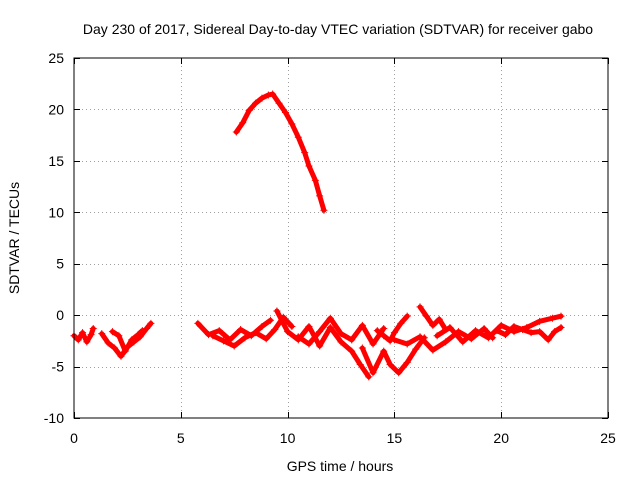 Image resolution: width=640 pixels, height=480 pixels. I want to click on x-axis-label: GPS time / hours, so click(340, 466).